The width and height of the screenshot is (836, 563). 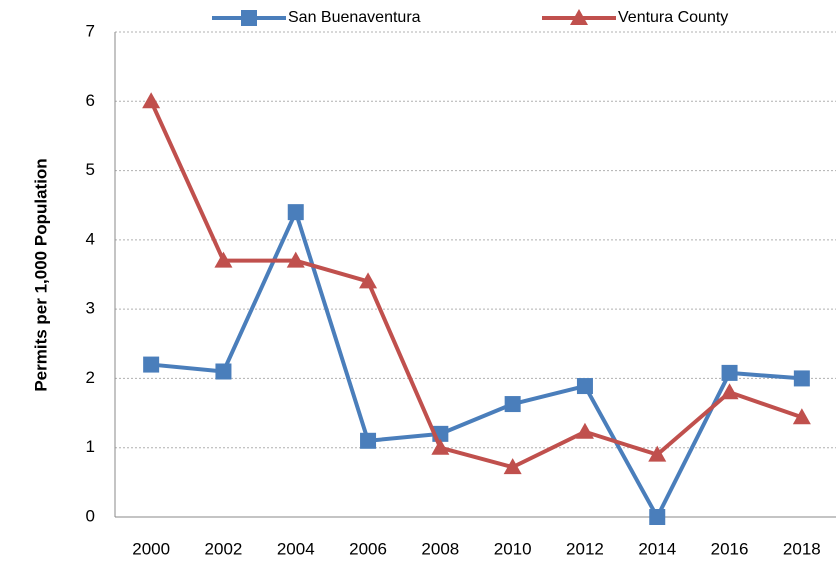 What do you see at coordinates (513, 548) in the screenshot?
I see `x-tick-label: 2010` at bounding box center [513, 548].